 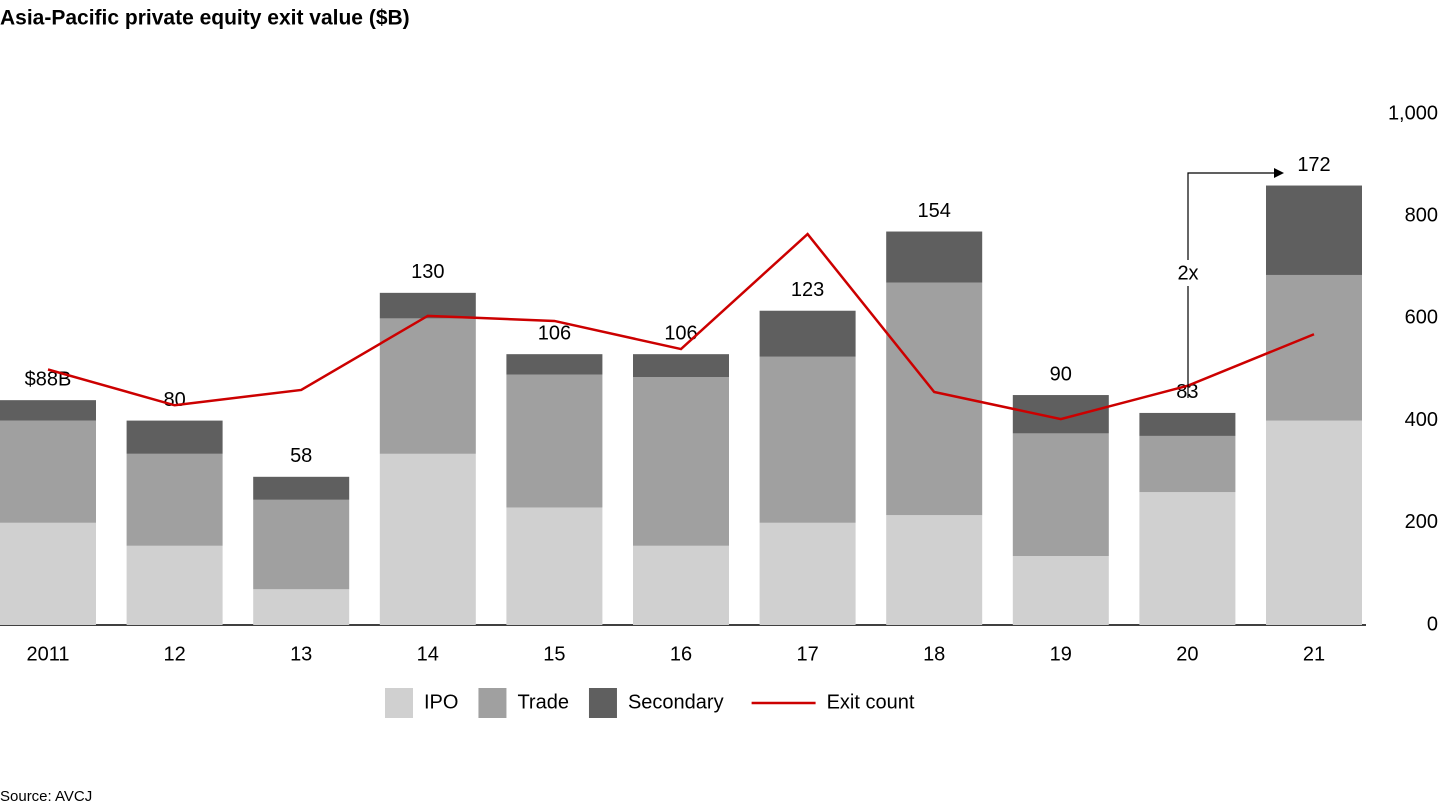 I want to click on source-note: Source: AVCJ, so click(x=46, y=796).